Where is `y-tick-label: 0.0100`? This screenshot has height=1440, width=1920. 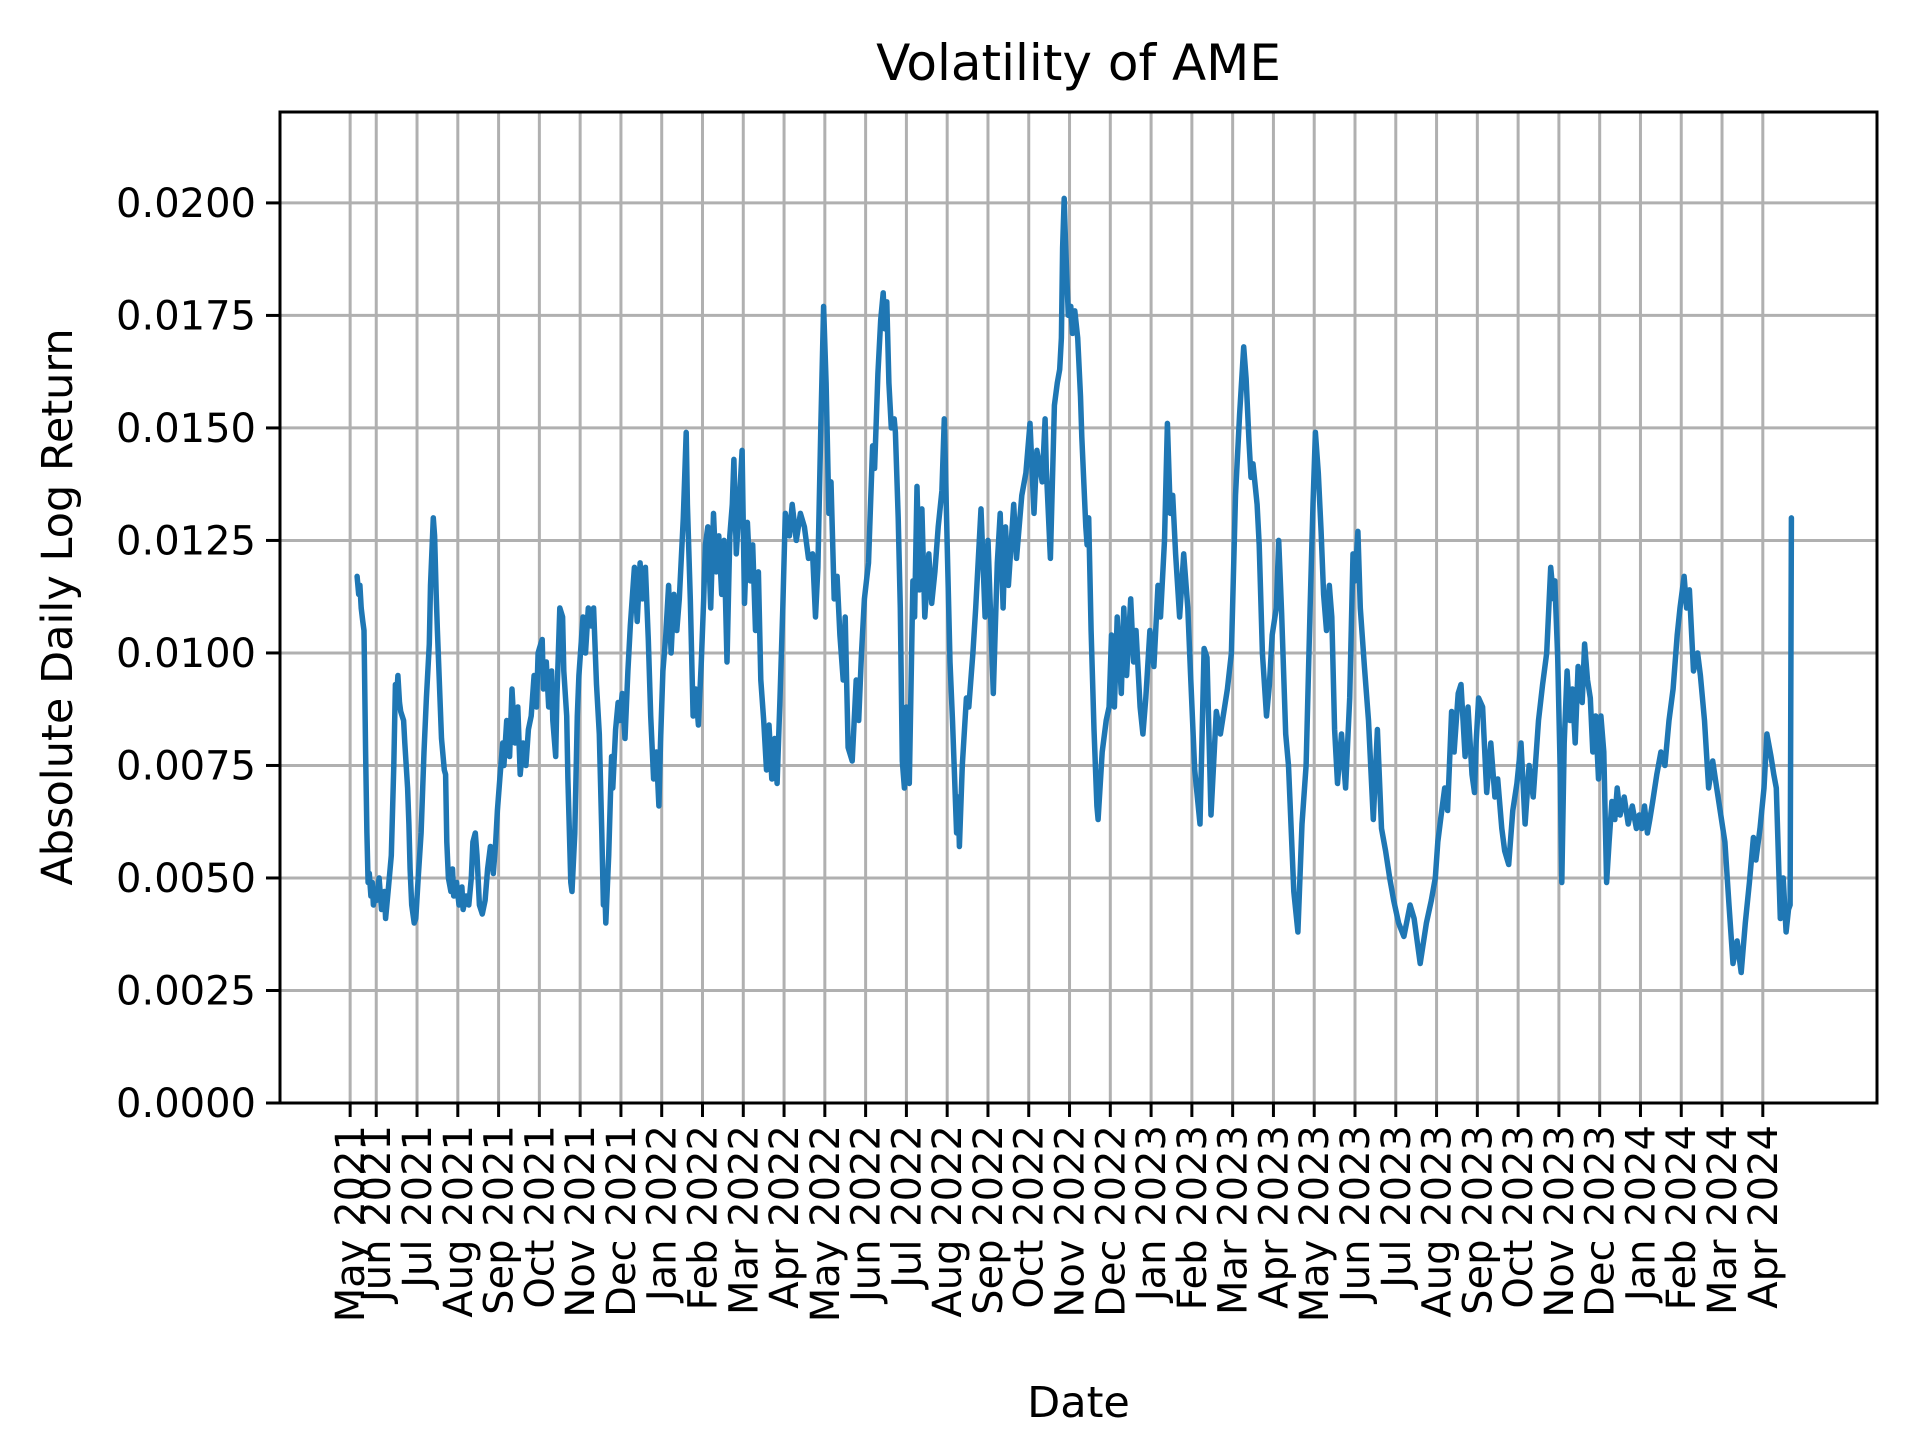
y-tick-label: 0.0100 is located at coordinates (186, 654).